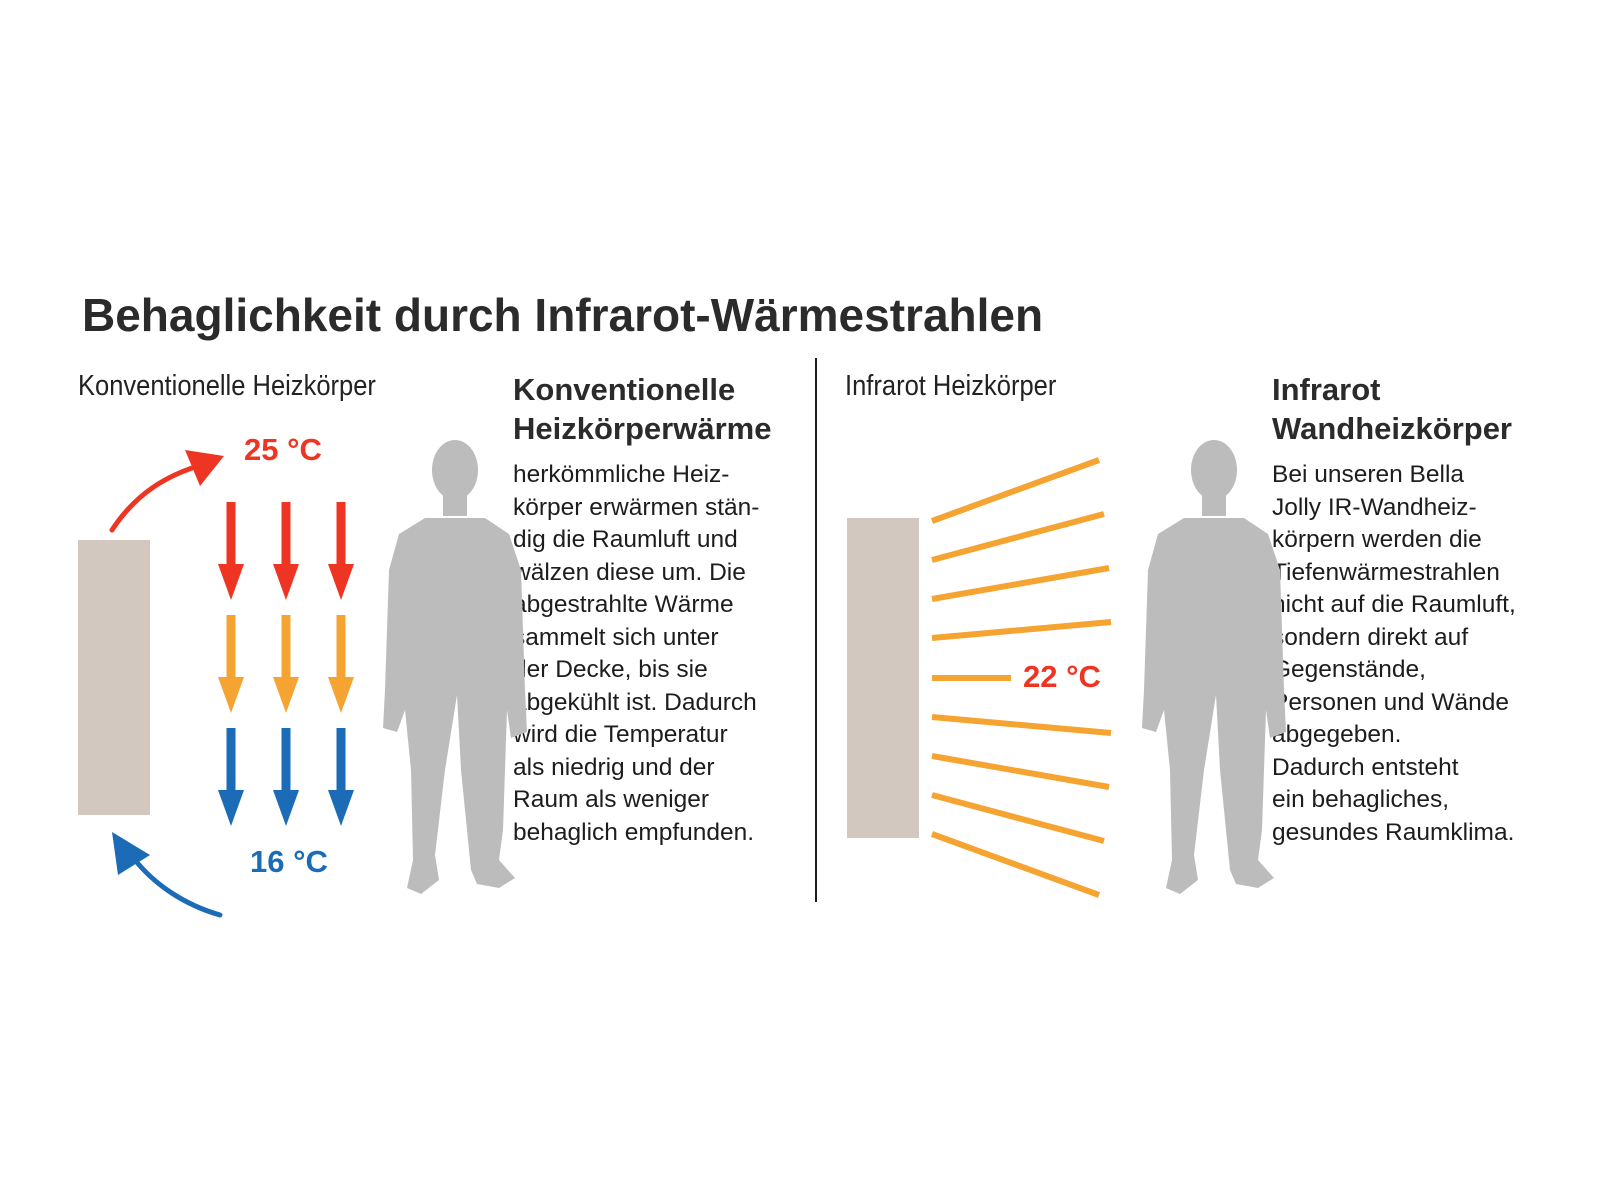 The width and height of the screenshot is (1600, 1200). Describe the element at coordinates (227, 386) in the screenshot. I see `conventional-panel-label: Konventionelle Heizkörper` at that location.